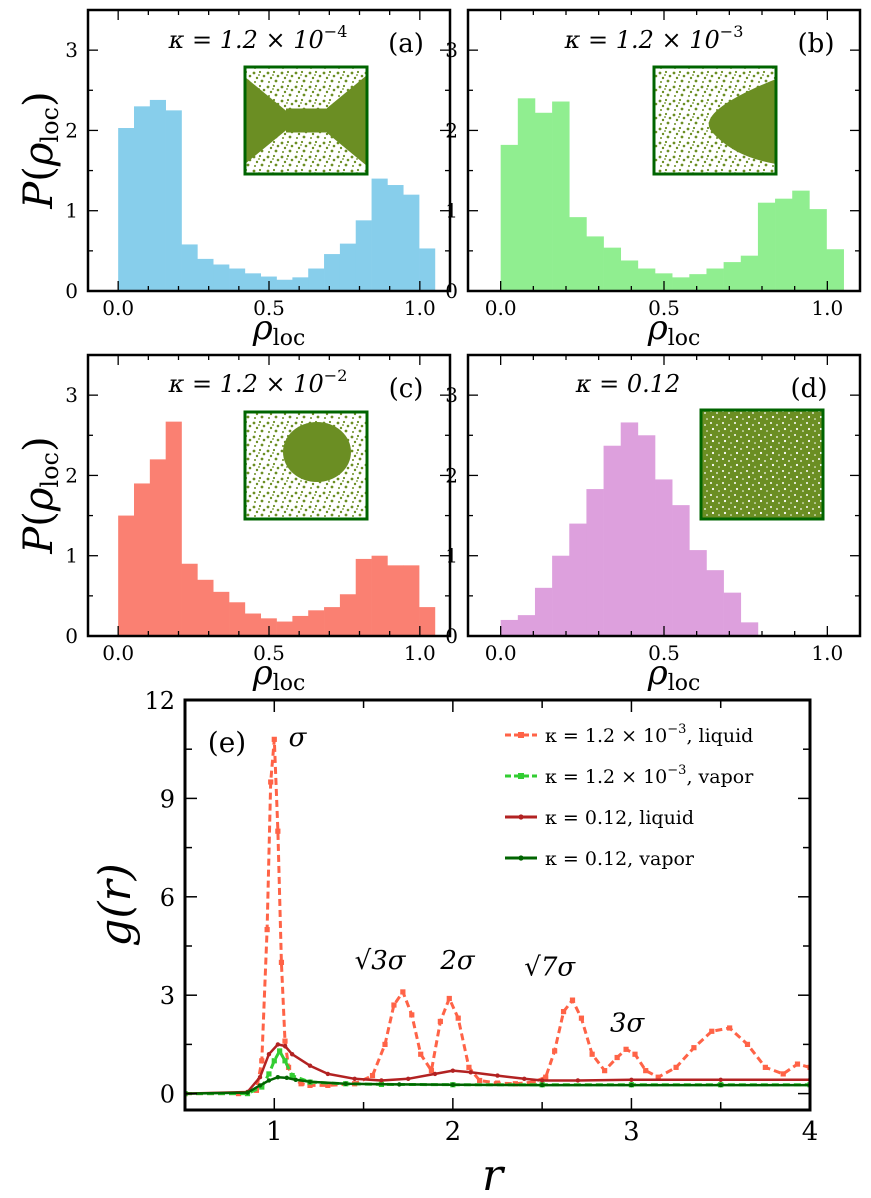 This screenshot has height=1198, width=871. I want to click on snapshot-background, so click(762, 464).